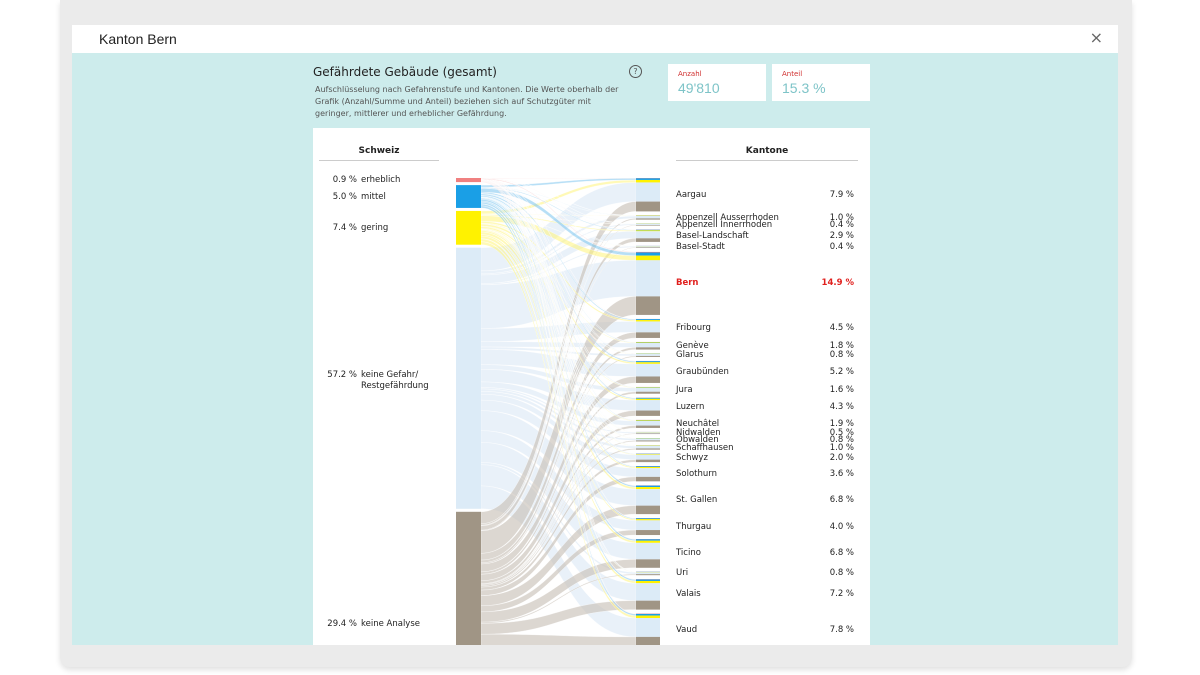  What do you see at coordinates (648, 246) in the screenshot?
I see `canton-node-basel-stadt` at bounding box center [648, 246].